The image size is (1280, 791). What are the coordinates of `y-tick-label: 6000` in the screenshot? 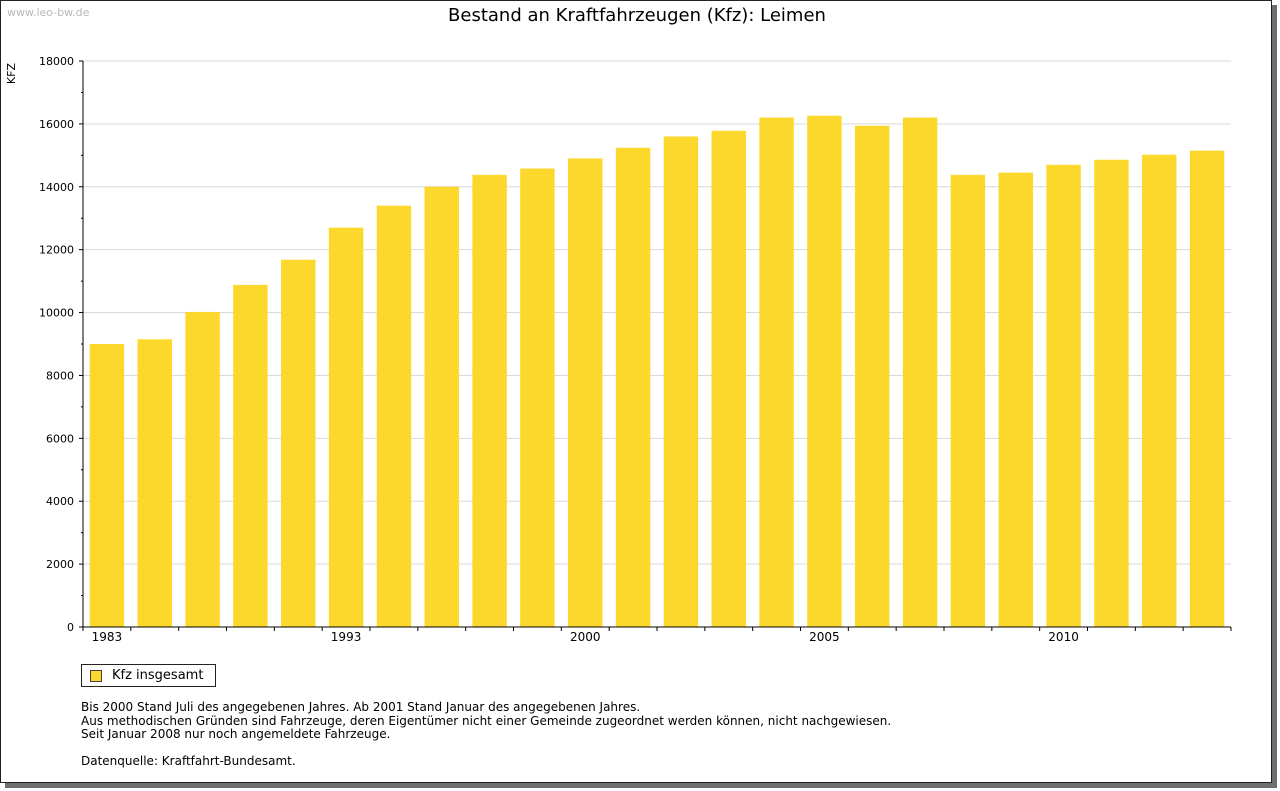 It's located at (60, 438).